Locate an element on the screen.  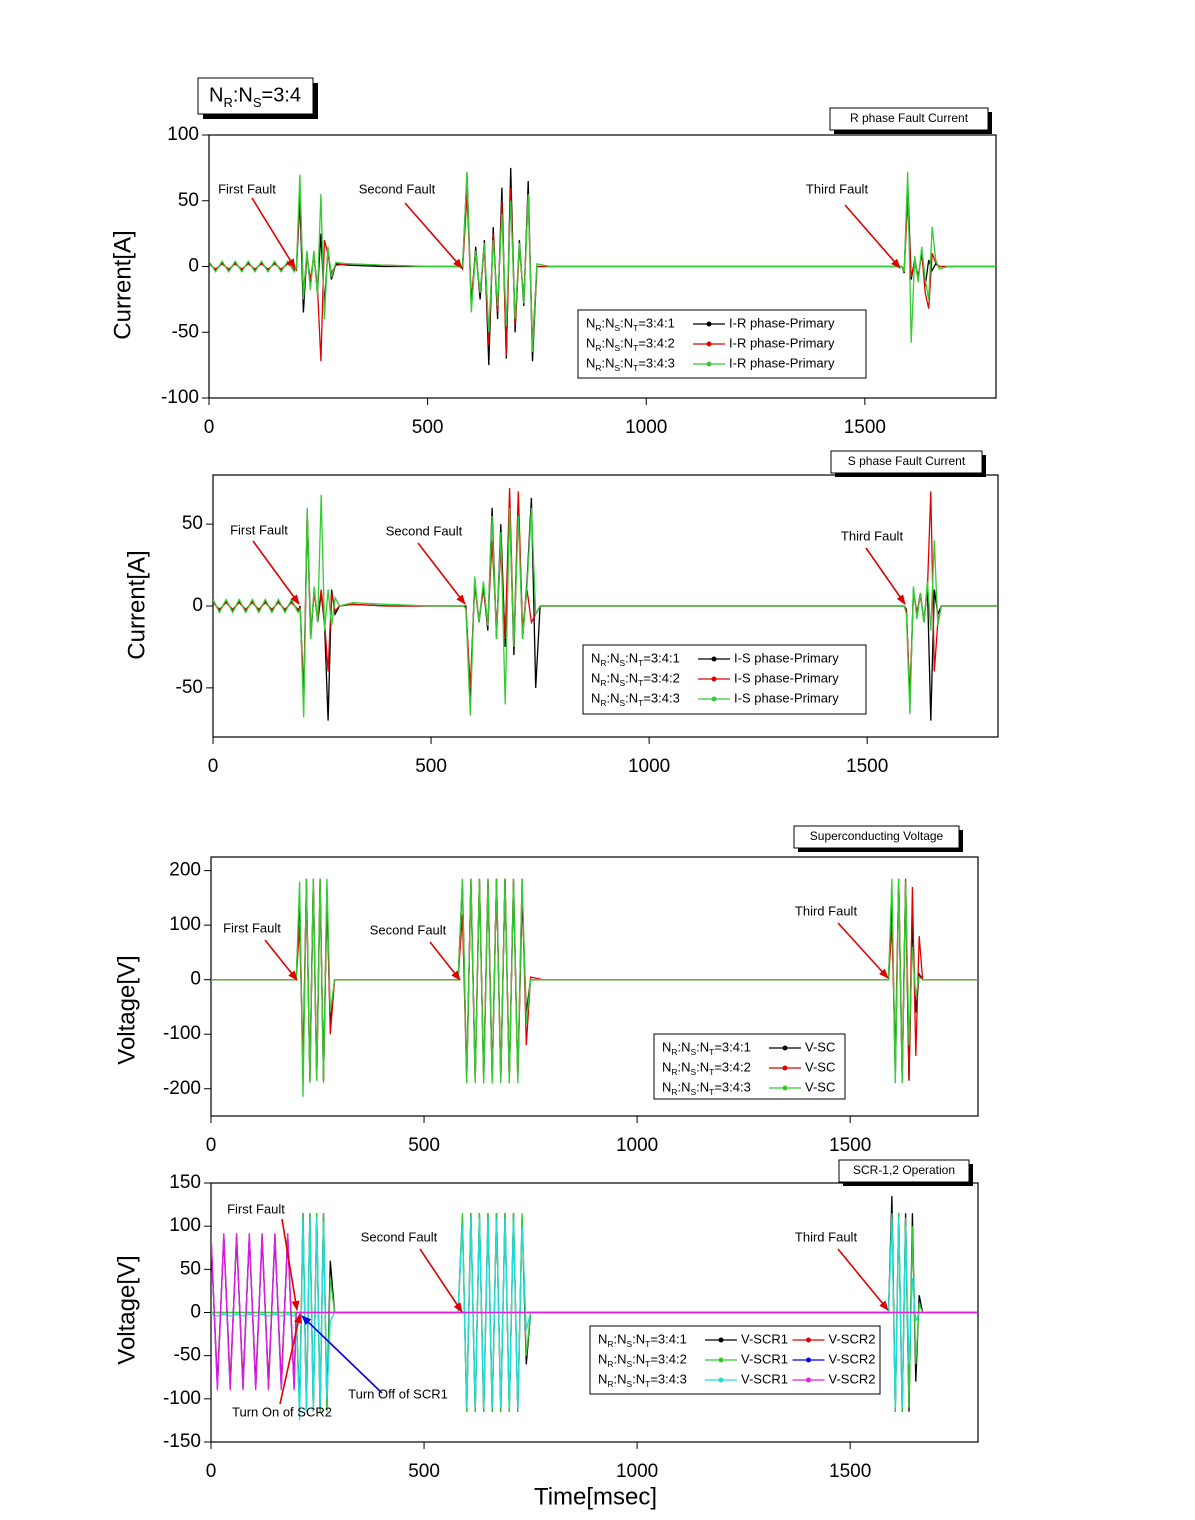
chart-title: S phase Fault Current is located at coordinates (907, 461).